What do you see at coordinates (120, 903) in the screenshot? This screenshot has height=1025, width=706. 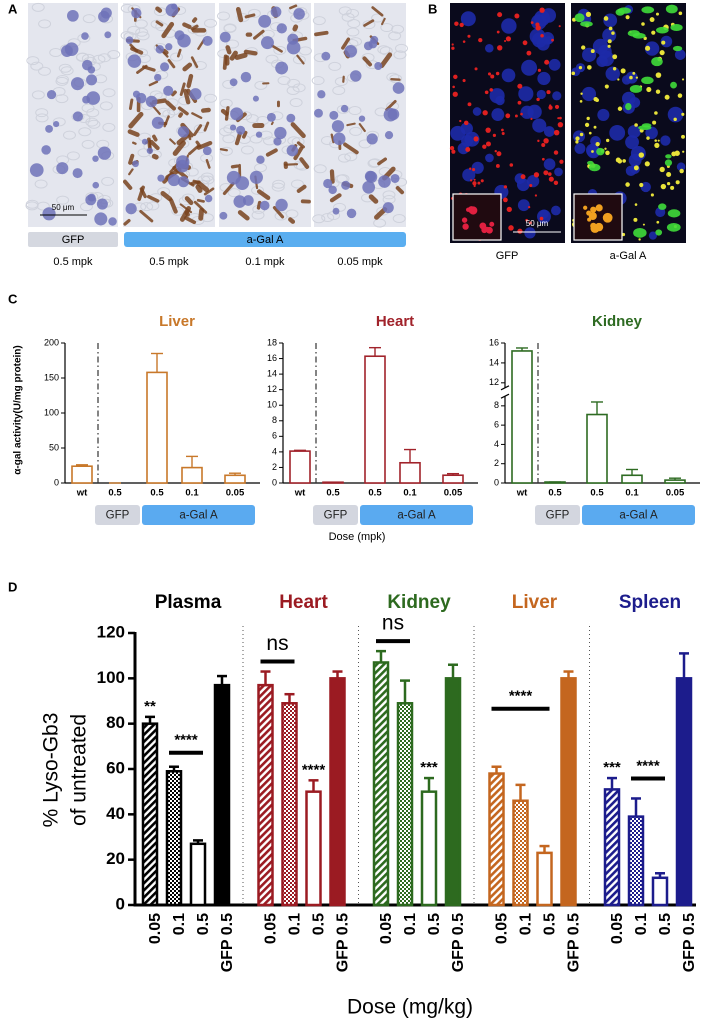 I see `y-tick-label: 0` at bounding box center [120, 903].